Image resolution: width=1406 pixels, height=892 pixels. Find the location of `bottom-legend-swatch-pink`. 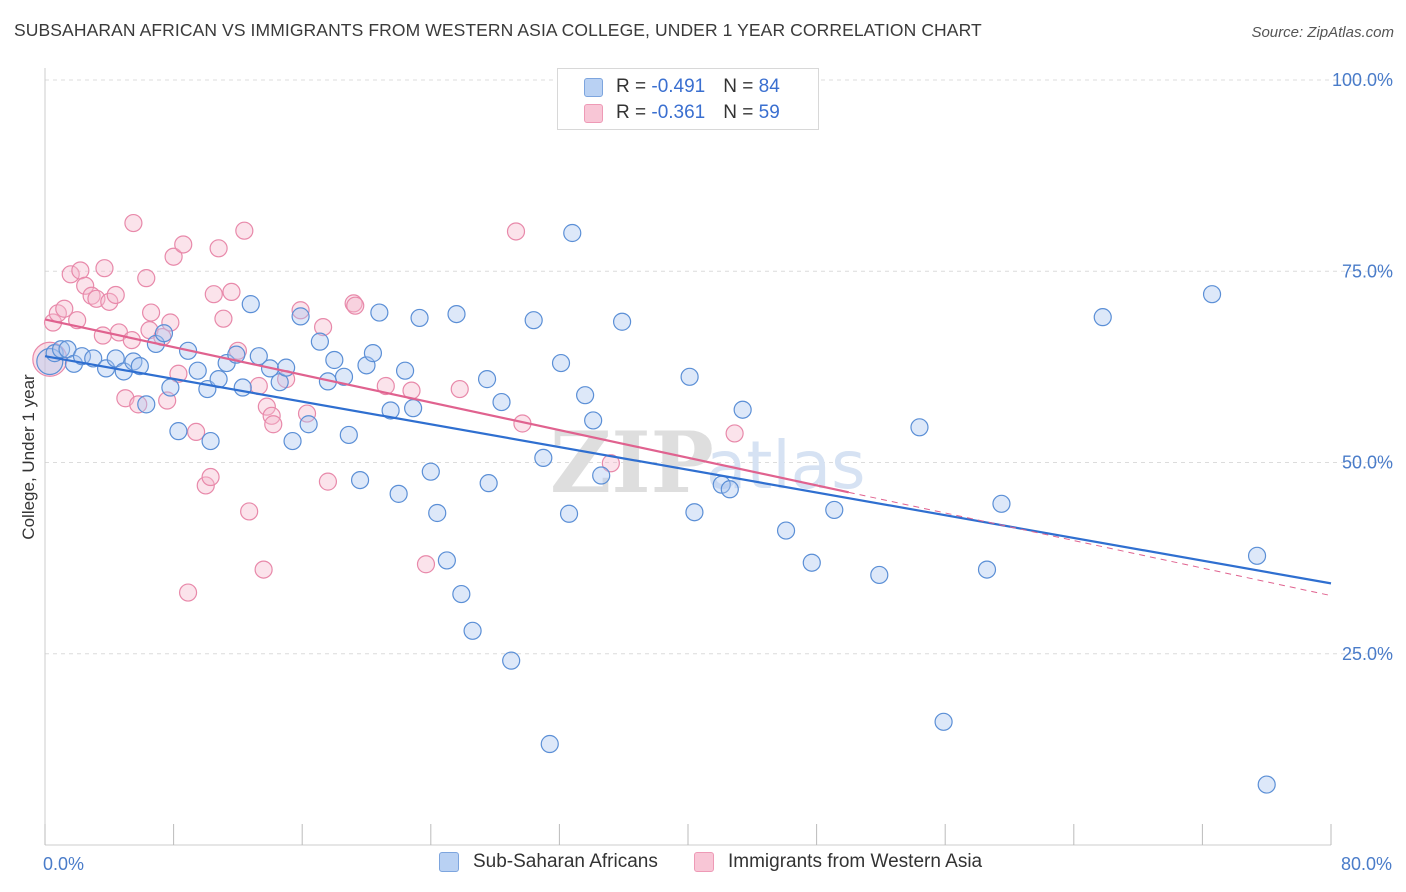

bottom-legend-swatch-pink is located at coordinates (704, 862).